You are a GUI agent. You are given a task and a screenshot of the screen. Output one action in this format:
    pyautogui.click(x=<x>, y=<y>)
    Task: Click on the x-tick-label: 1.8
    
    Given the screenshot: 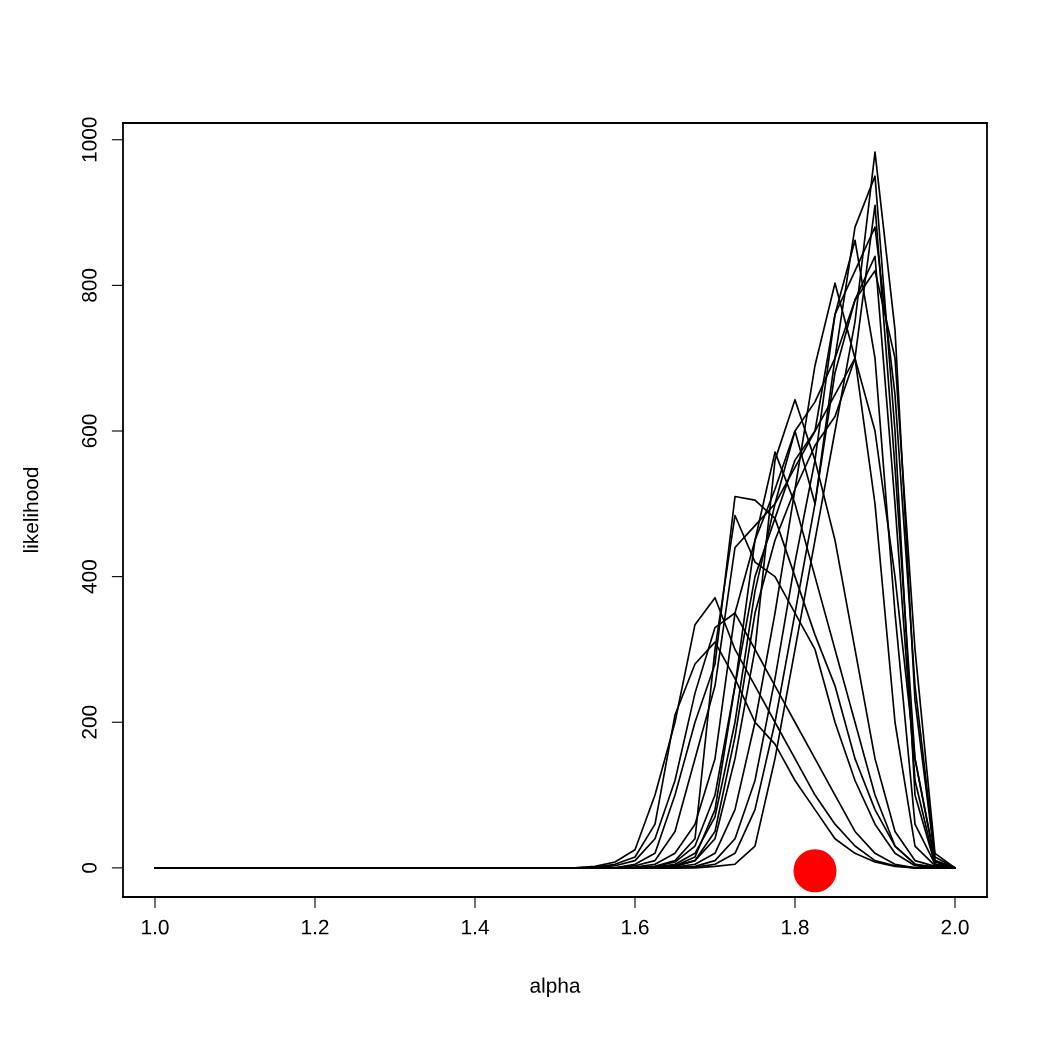 What is the action you would take?
    pyautogui.click(x=795, y=927)
    